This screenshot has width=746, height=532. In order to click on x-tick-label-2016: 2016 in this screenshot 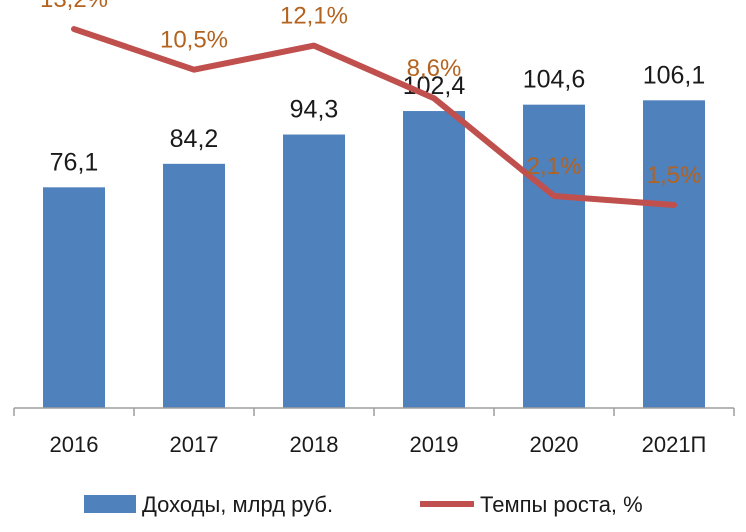, I will do `click(74, 444)`.